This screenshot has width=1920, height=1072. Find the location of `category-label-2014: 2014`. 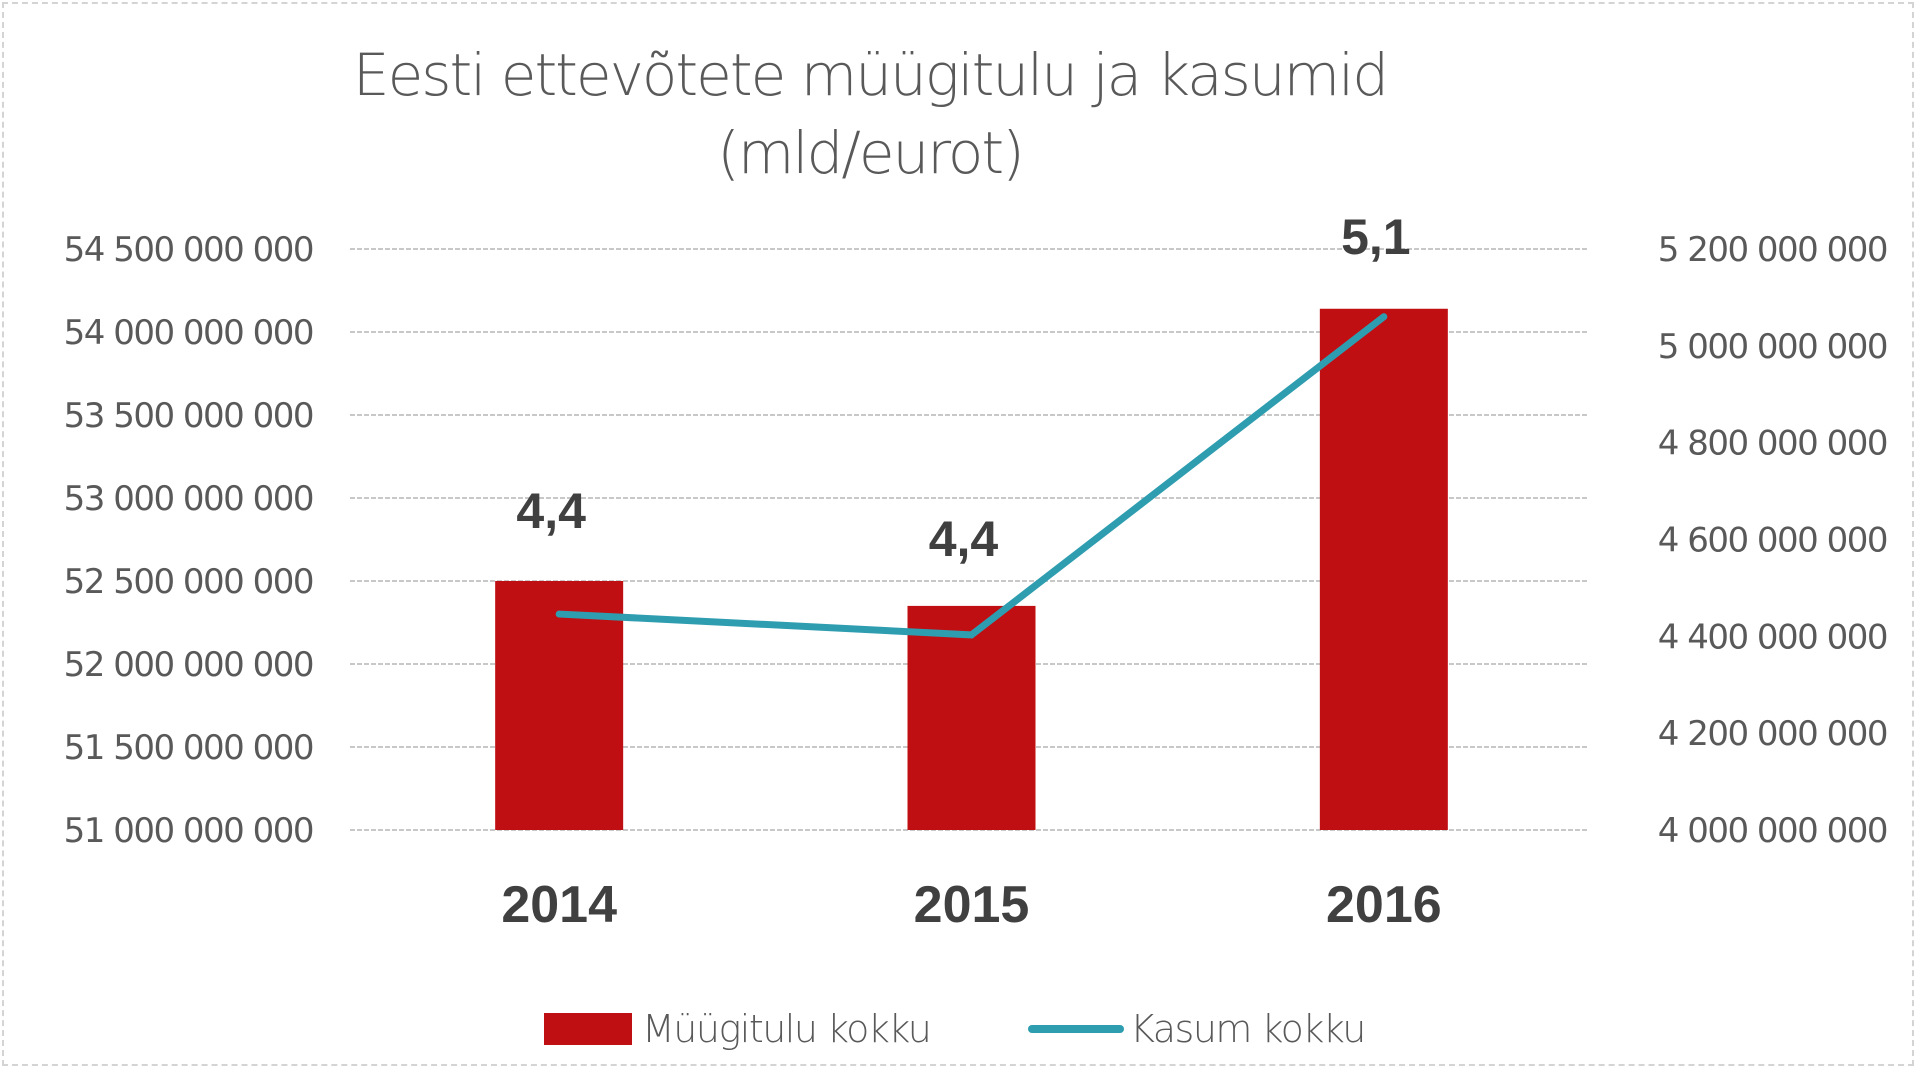

category-label-2014: 2014 is located at coordinates (559, 905).